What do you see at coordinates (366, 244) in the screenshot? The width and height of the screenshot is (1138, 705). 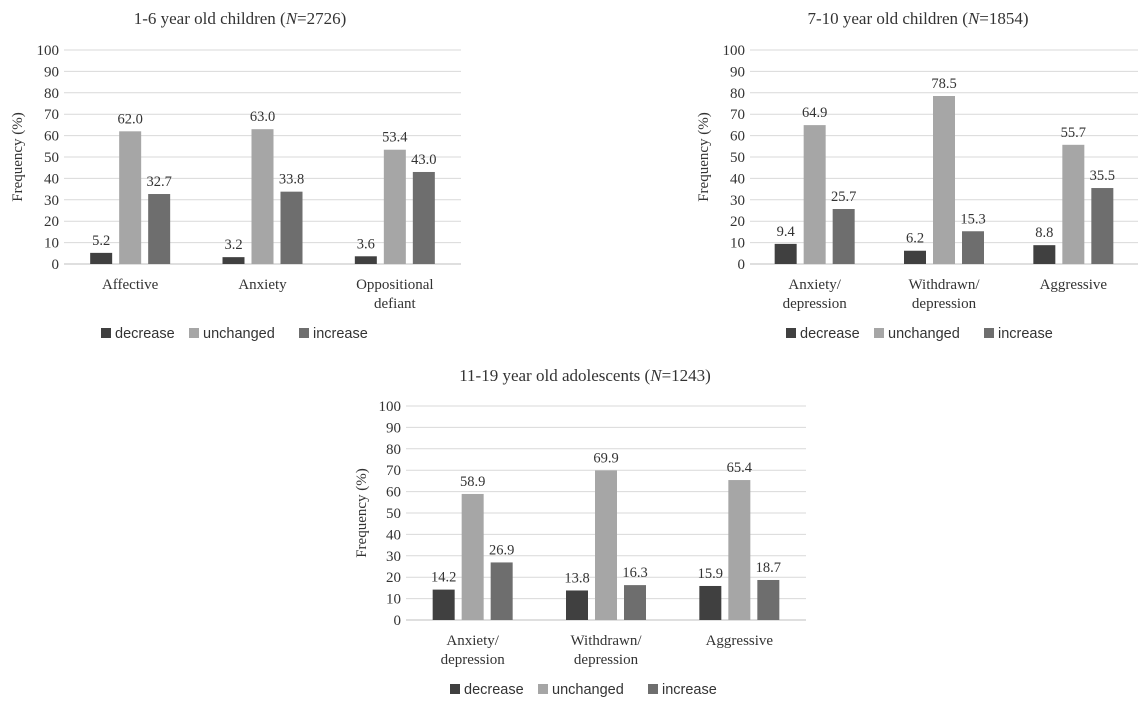 I see `data-label: 3.6` at bounding box center [366, 244].